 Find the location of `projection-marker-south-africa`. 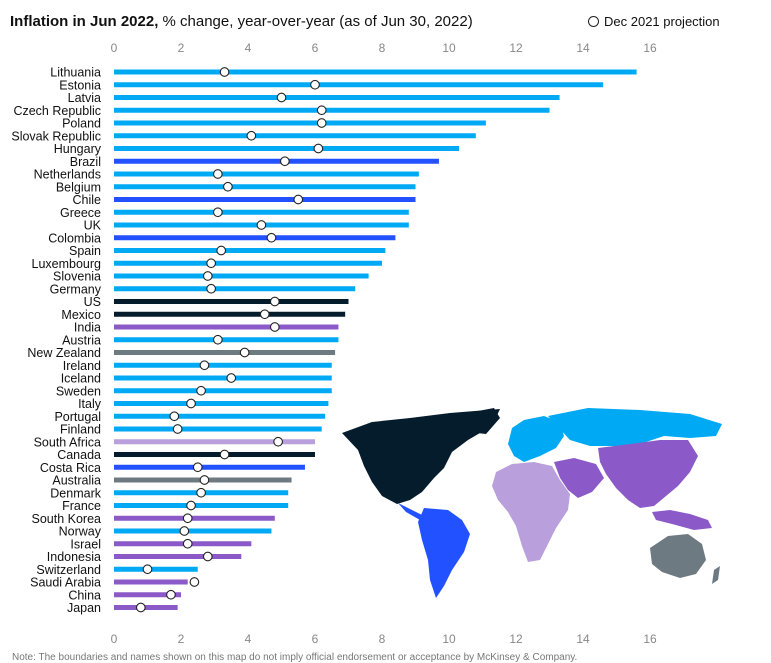

projection-marker-south-africa is located at coordinates (278, 441).